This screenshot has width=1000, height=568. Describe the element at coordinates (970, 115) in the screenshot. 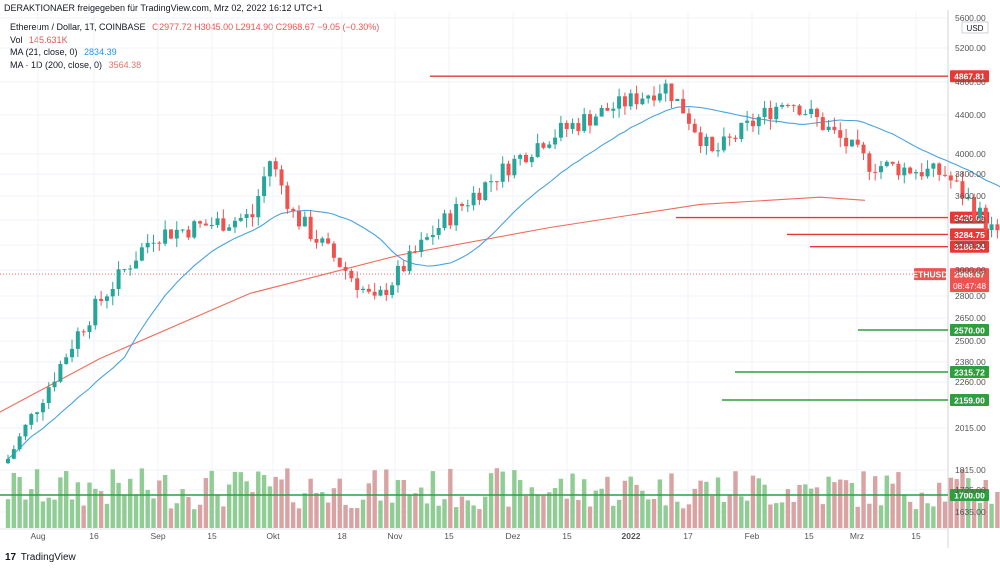

I see `price-tick-label: 4400.00` at that location.